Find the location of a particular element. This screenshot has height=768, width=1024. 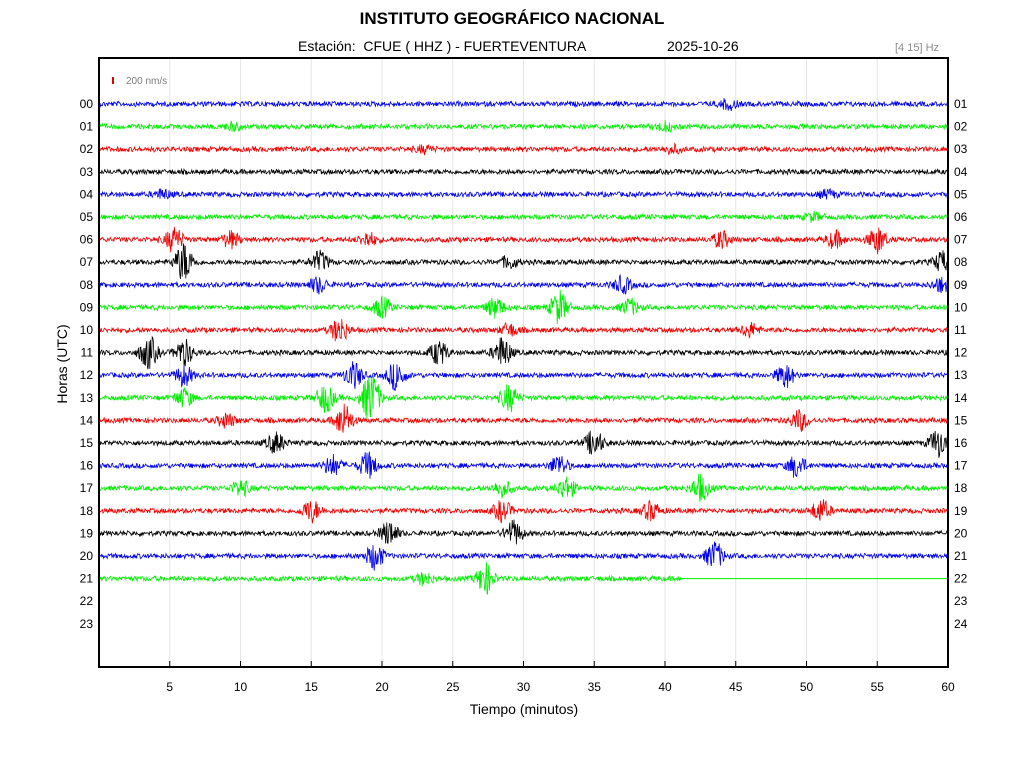

hour-label-left: 08 is located at coordinates (87, 285).